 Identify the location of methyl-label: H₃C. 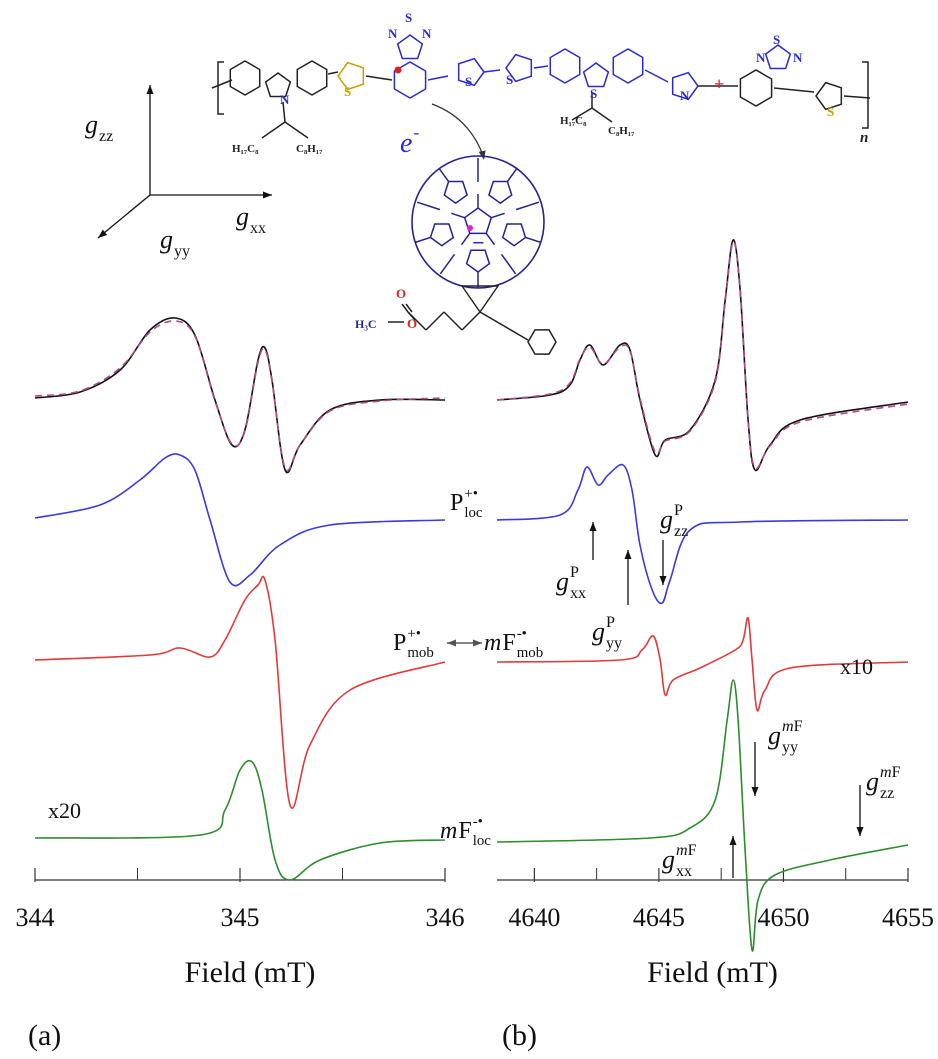
(366, 324).